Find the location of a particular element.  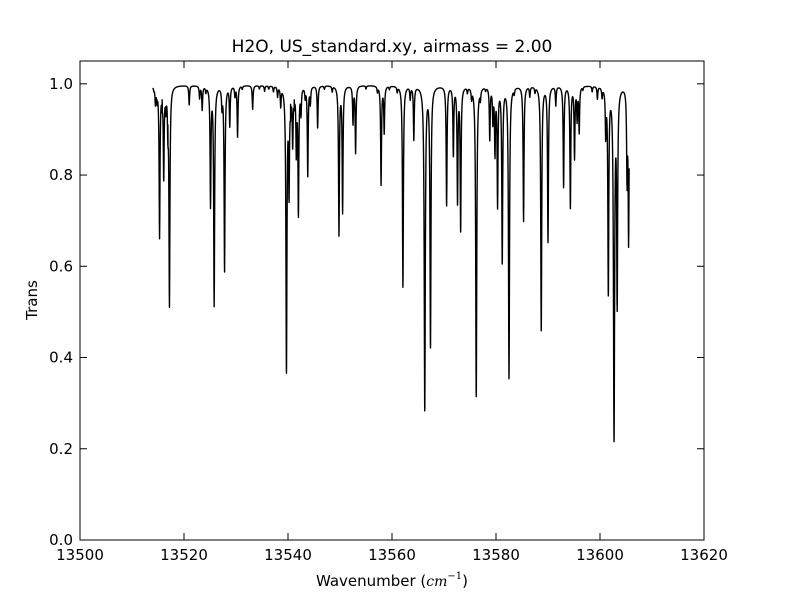

y-axis-label: Trans is located at coordinates (32, 300).